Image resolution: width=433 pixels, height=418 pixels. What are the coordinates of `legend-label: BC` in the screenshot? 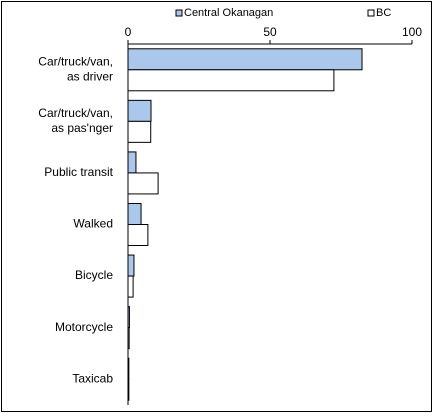 It's located at (383, 13).